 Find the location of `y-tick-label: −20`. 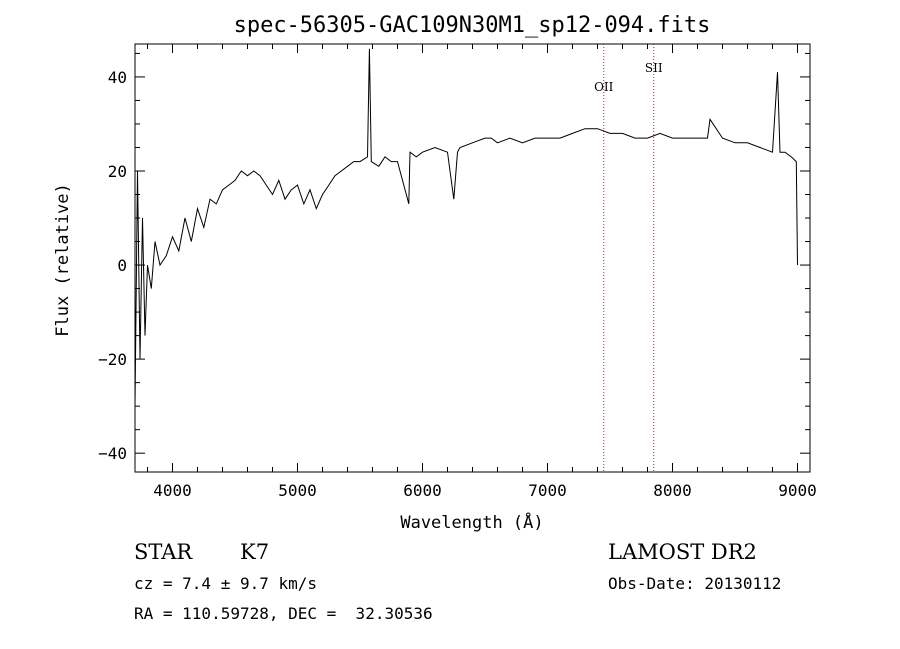

y-tick-label: −20 is located at coordinates (112, 359).